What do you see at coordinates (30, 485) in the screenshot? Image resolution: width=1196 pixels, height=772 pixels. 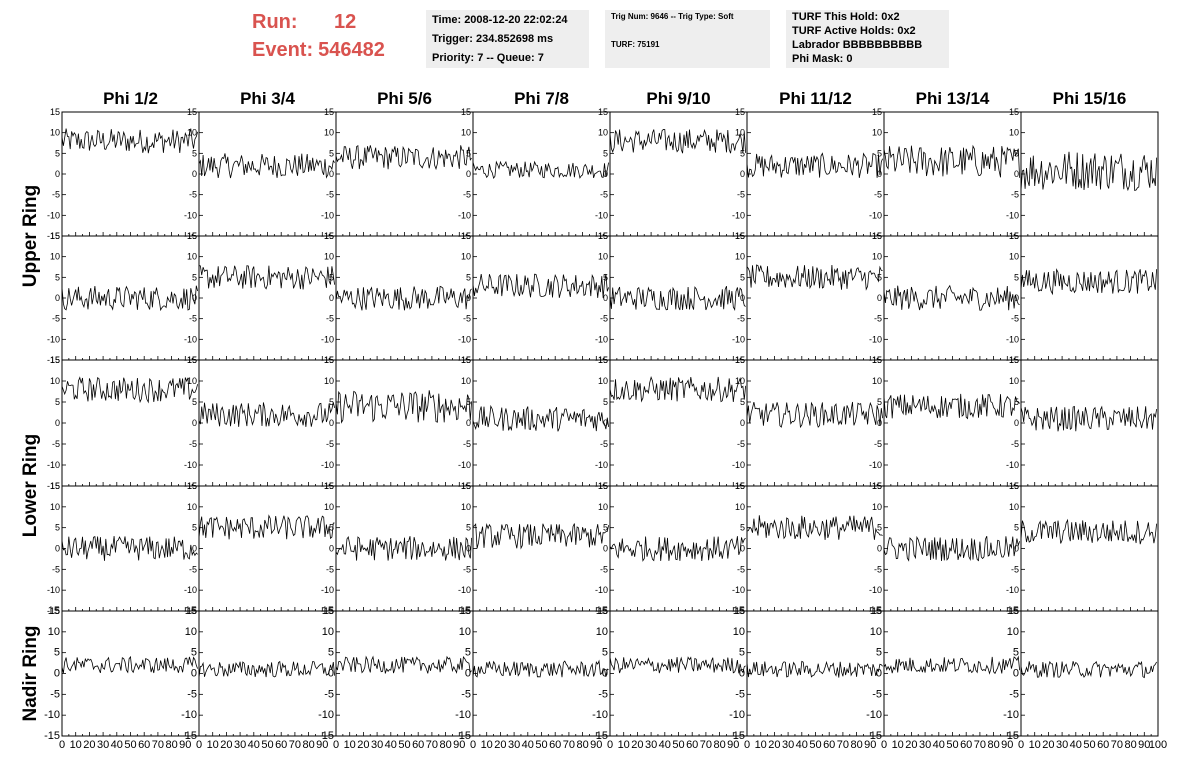 I see `ring-label: Lower Ring` at bounding box center [30, 485].